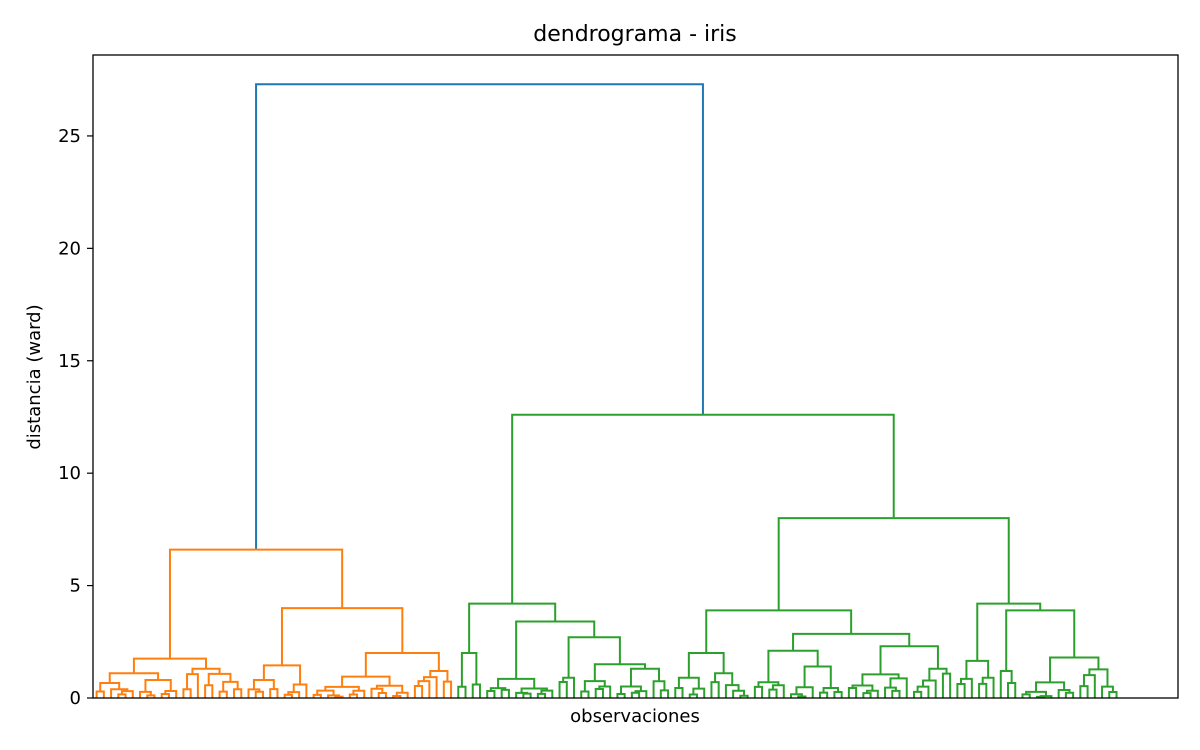  Describe the element at coordinates (69, 136) in the screenshot. I see `y-tick-label: 25` at that location.